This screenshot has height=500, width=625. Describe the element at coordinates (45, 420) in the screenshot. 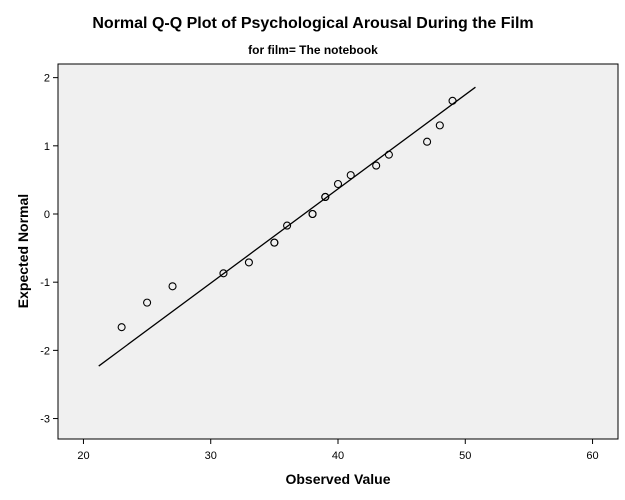

I see `y-tick-label: -3` at that location.